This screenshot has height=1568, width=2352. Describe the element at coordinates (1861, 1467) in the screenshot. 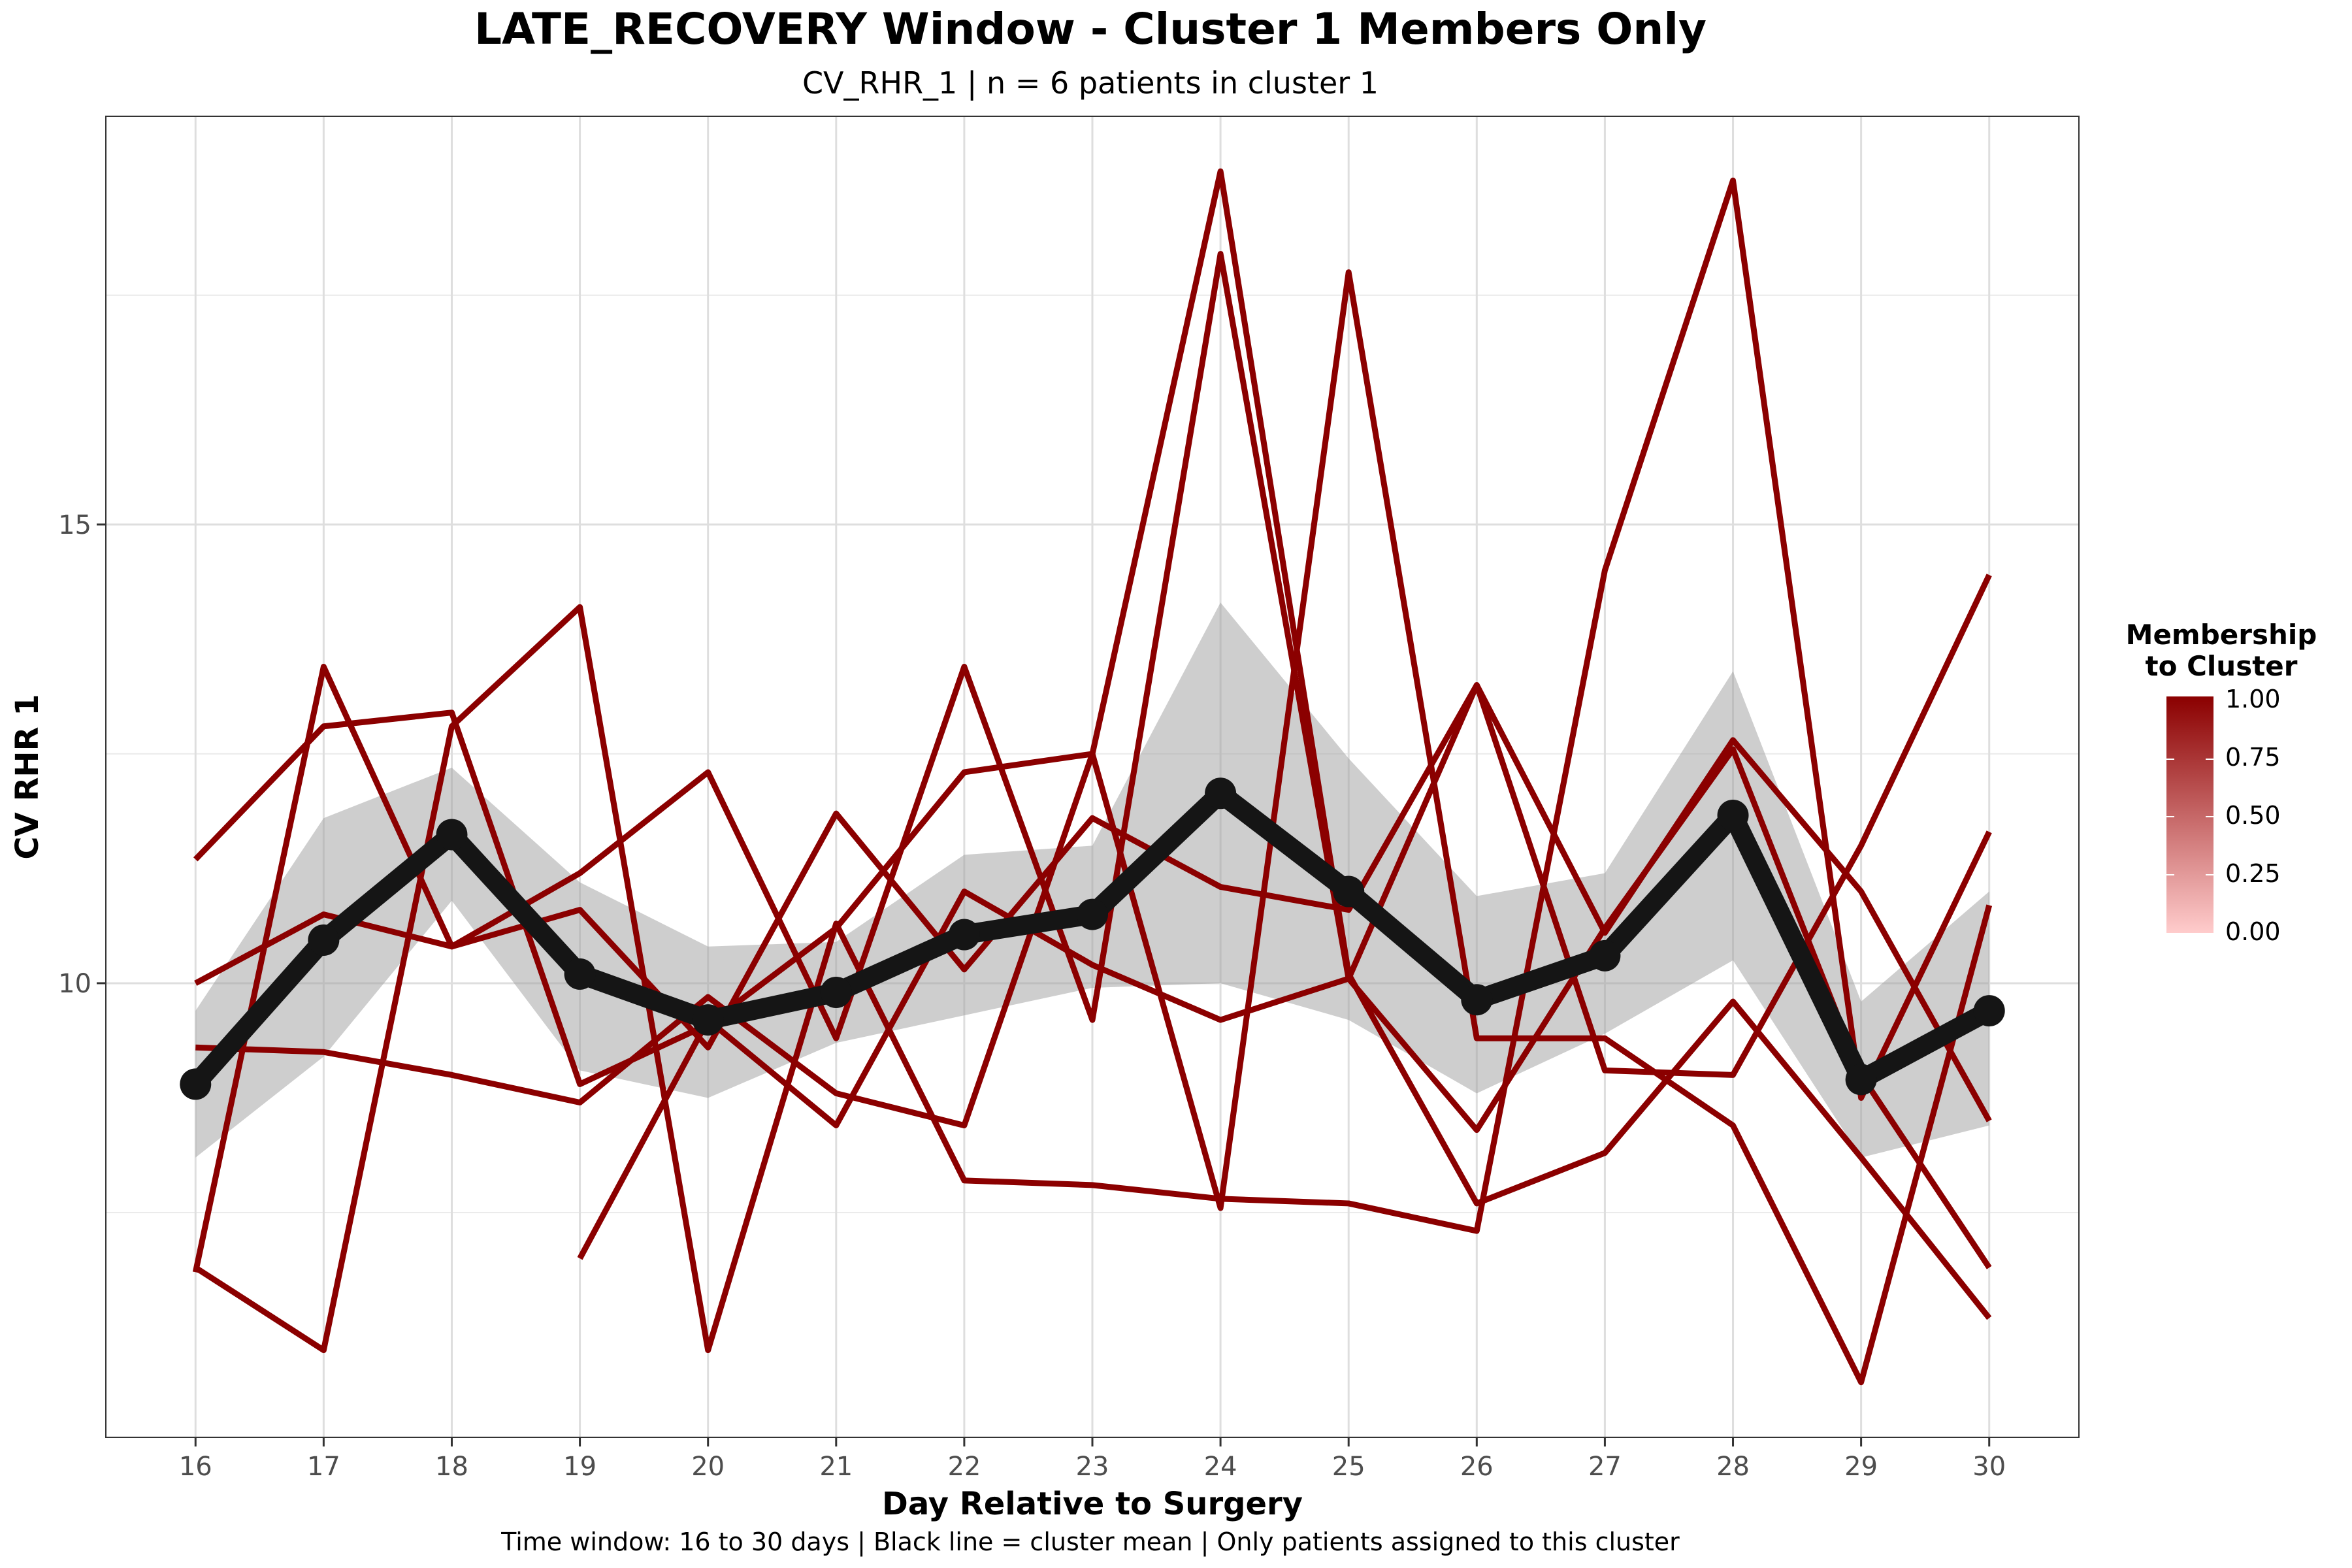

I see `x-tick-label: 29` at that location.